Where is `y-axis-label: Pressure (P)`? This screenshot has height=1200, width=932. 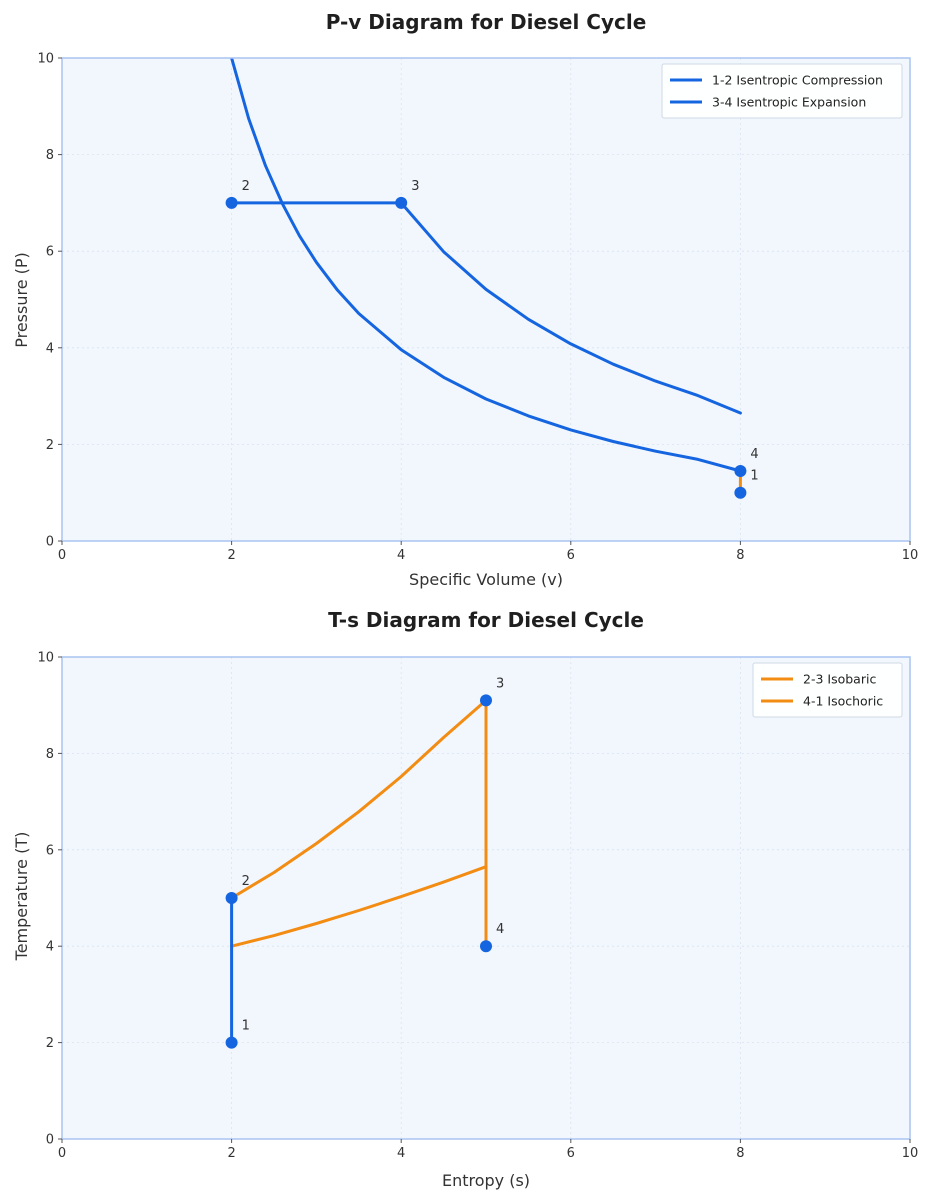 y-axis-label: Pressure (P) is located at coordinates (21, 300).